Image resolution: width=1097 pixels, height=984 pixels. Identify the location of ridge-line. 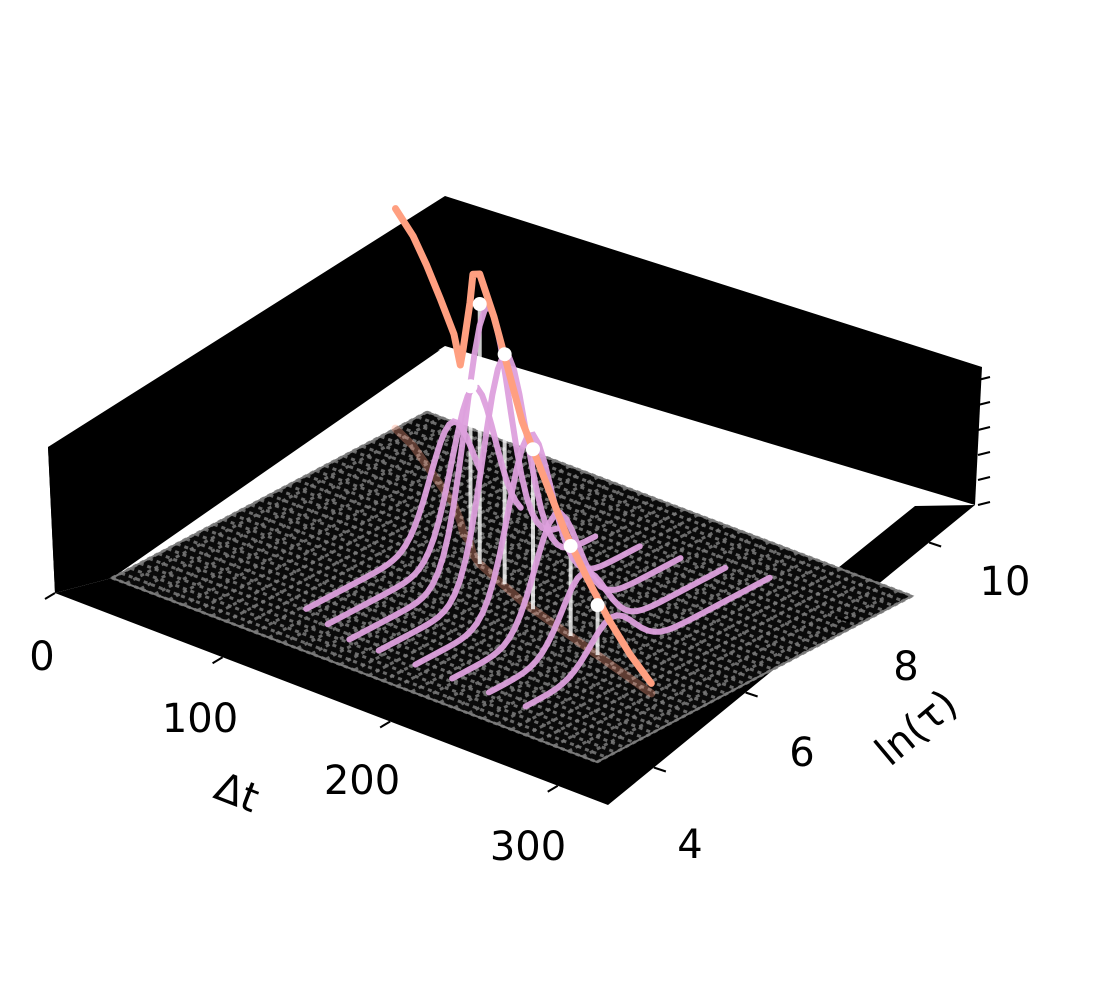
(523, 446).